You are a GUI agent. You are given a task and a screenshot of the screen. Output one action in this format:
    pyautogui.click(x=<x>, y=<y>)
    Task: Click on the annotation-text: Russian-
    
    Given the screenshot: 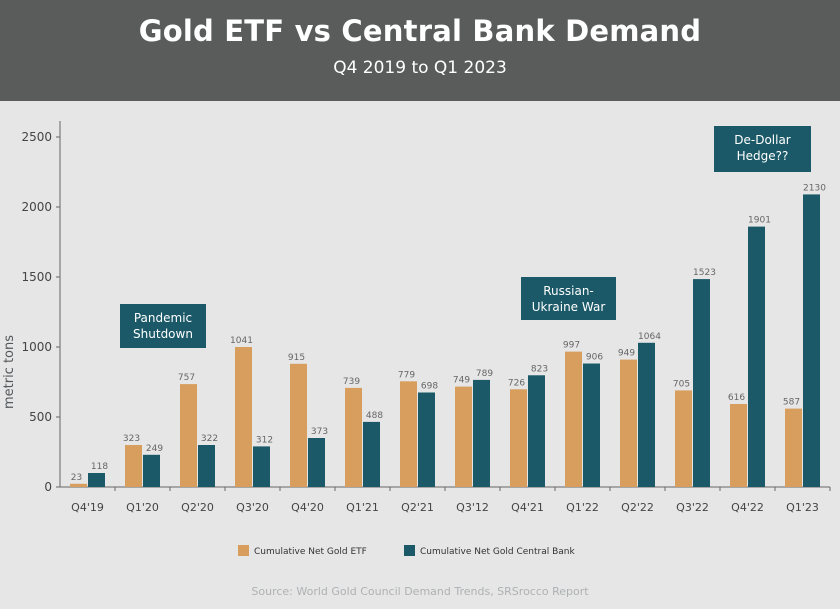 What is the action you would take?
    pyautogui.click(x=568, y=291)
    